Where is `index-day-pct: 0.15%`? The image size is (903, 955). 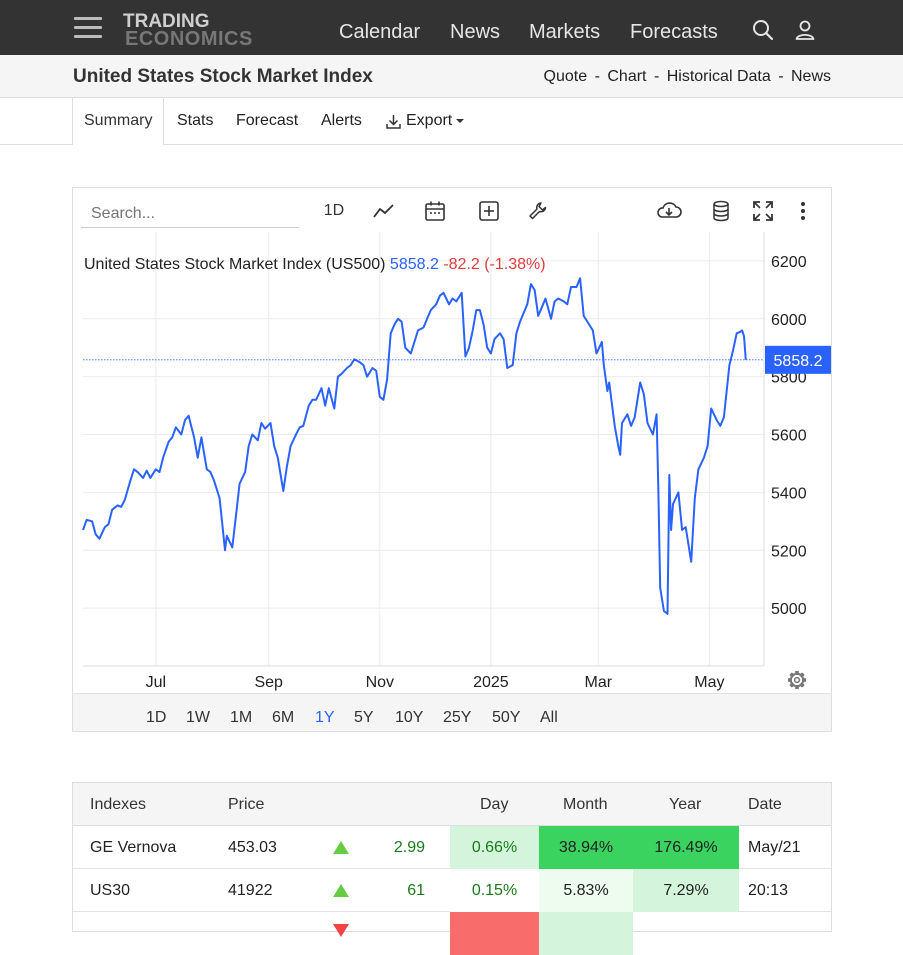 index-day-pct: 0.15% is located at coordinates (494, 890).